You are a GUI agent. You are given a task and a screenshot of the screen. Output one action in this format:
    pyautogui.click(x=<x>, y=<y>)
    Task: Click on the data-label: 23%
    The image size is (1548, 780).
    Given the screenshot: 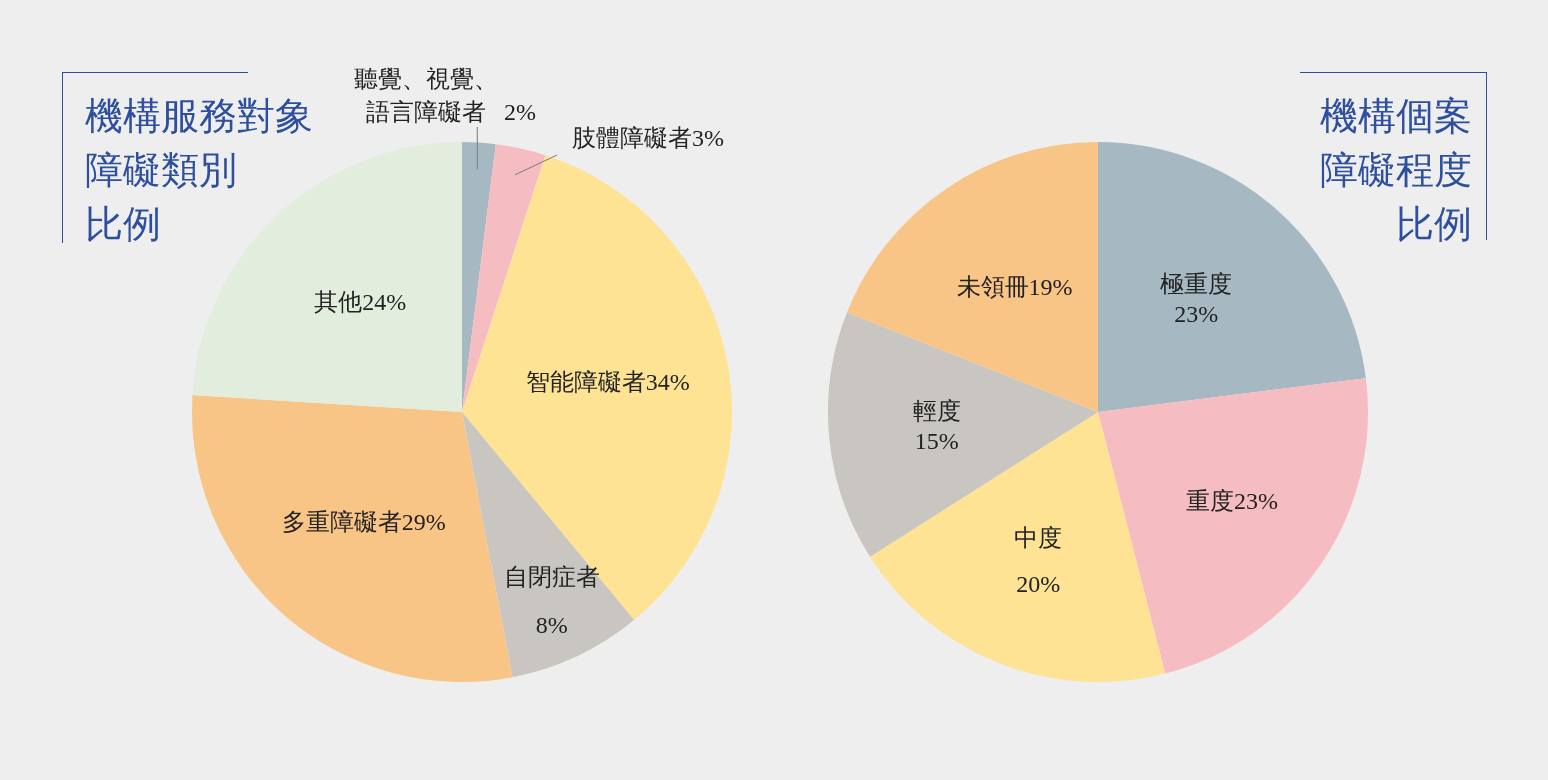 What is the action you would take?
    pyautogui.click(x=1196, y=313)
    